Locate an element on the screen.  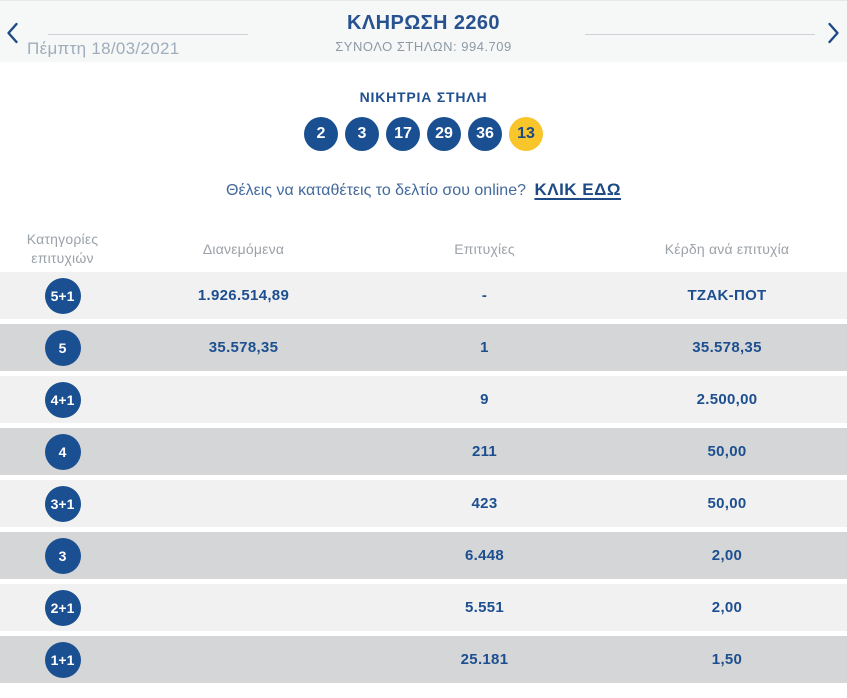
winning-number-ball: 17 is located at coordinates (403, 134).